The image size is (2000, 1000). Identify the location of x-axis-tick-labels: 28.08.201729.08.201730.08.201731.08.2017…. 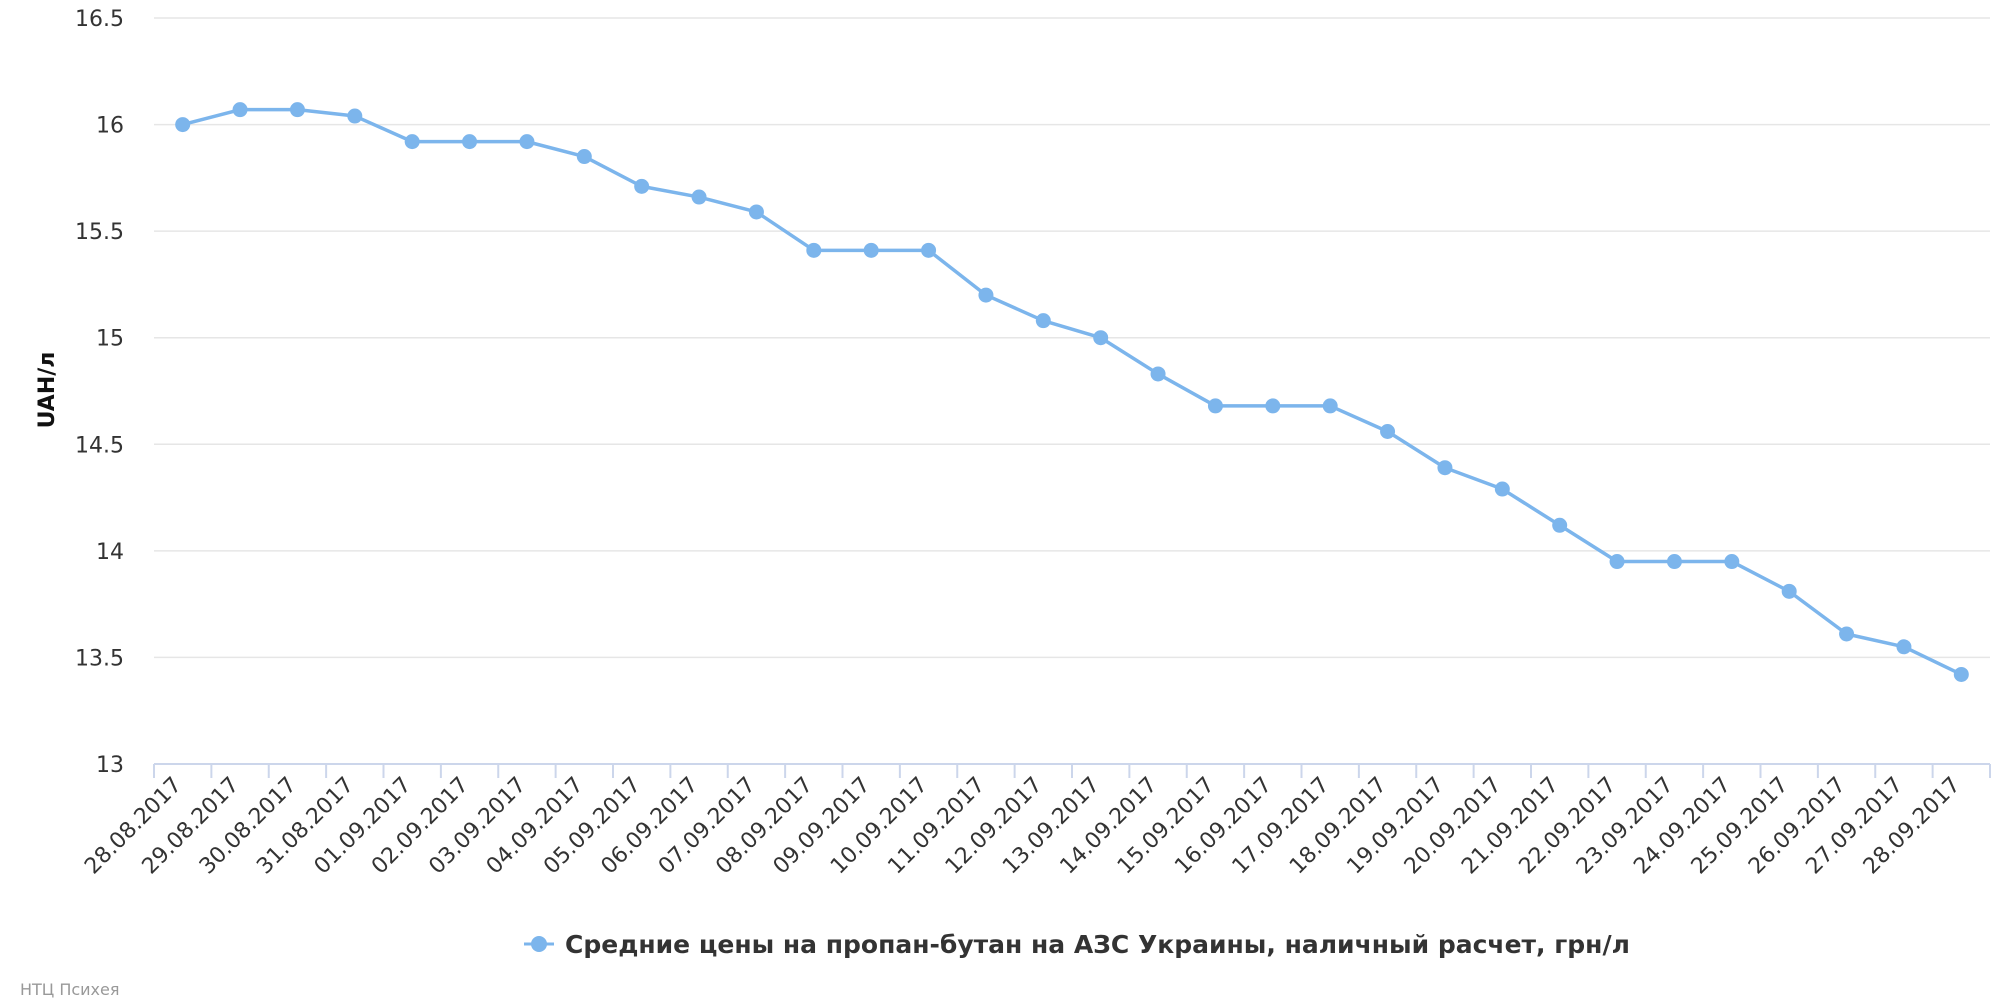
(1022, 826).